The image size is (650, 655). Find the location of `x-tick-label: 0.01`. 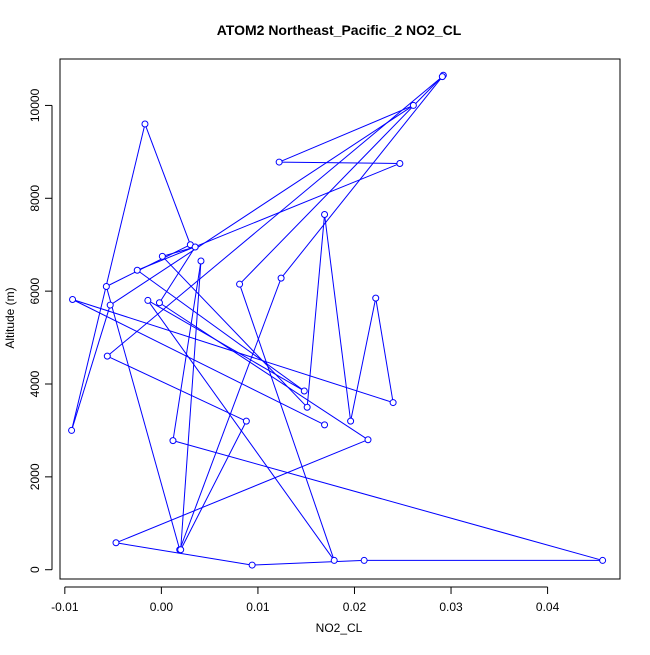

x-tick-label: 0.01 is located at coordinates (258, 607).